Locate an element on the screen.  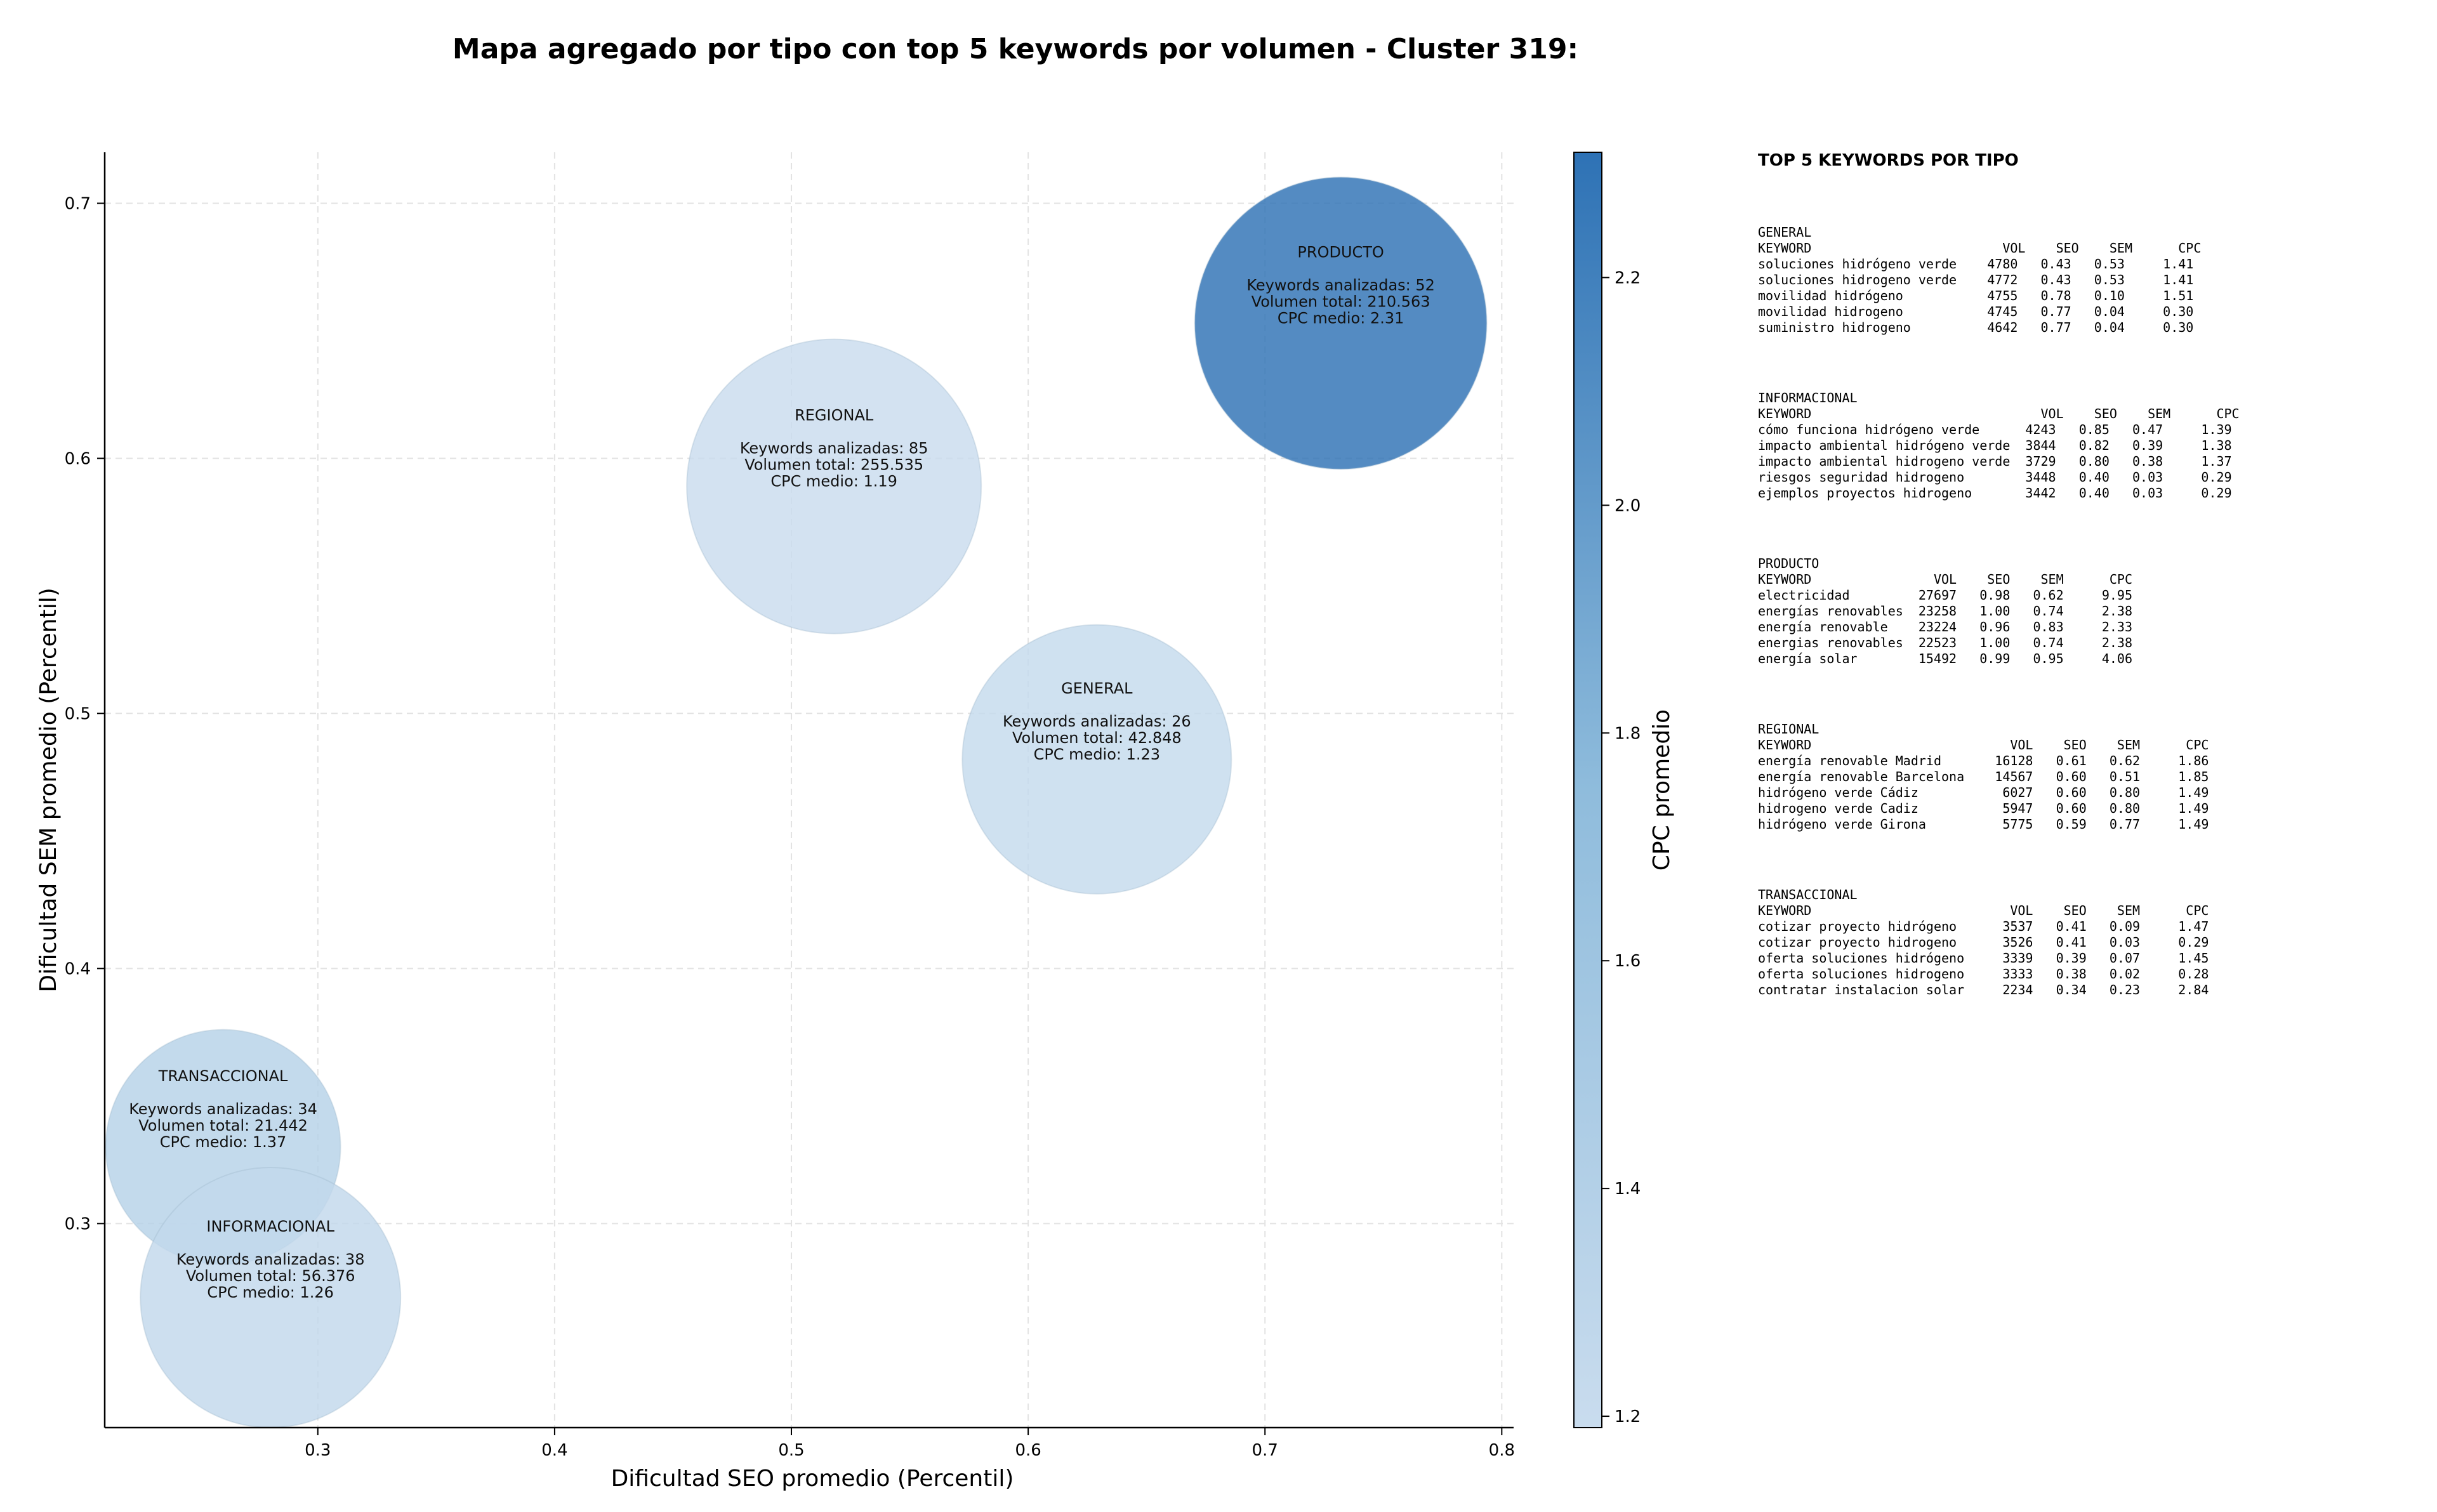
bubble-stat-label: CPC medio: 1.23 is located at coordinates (1097, 755).